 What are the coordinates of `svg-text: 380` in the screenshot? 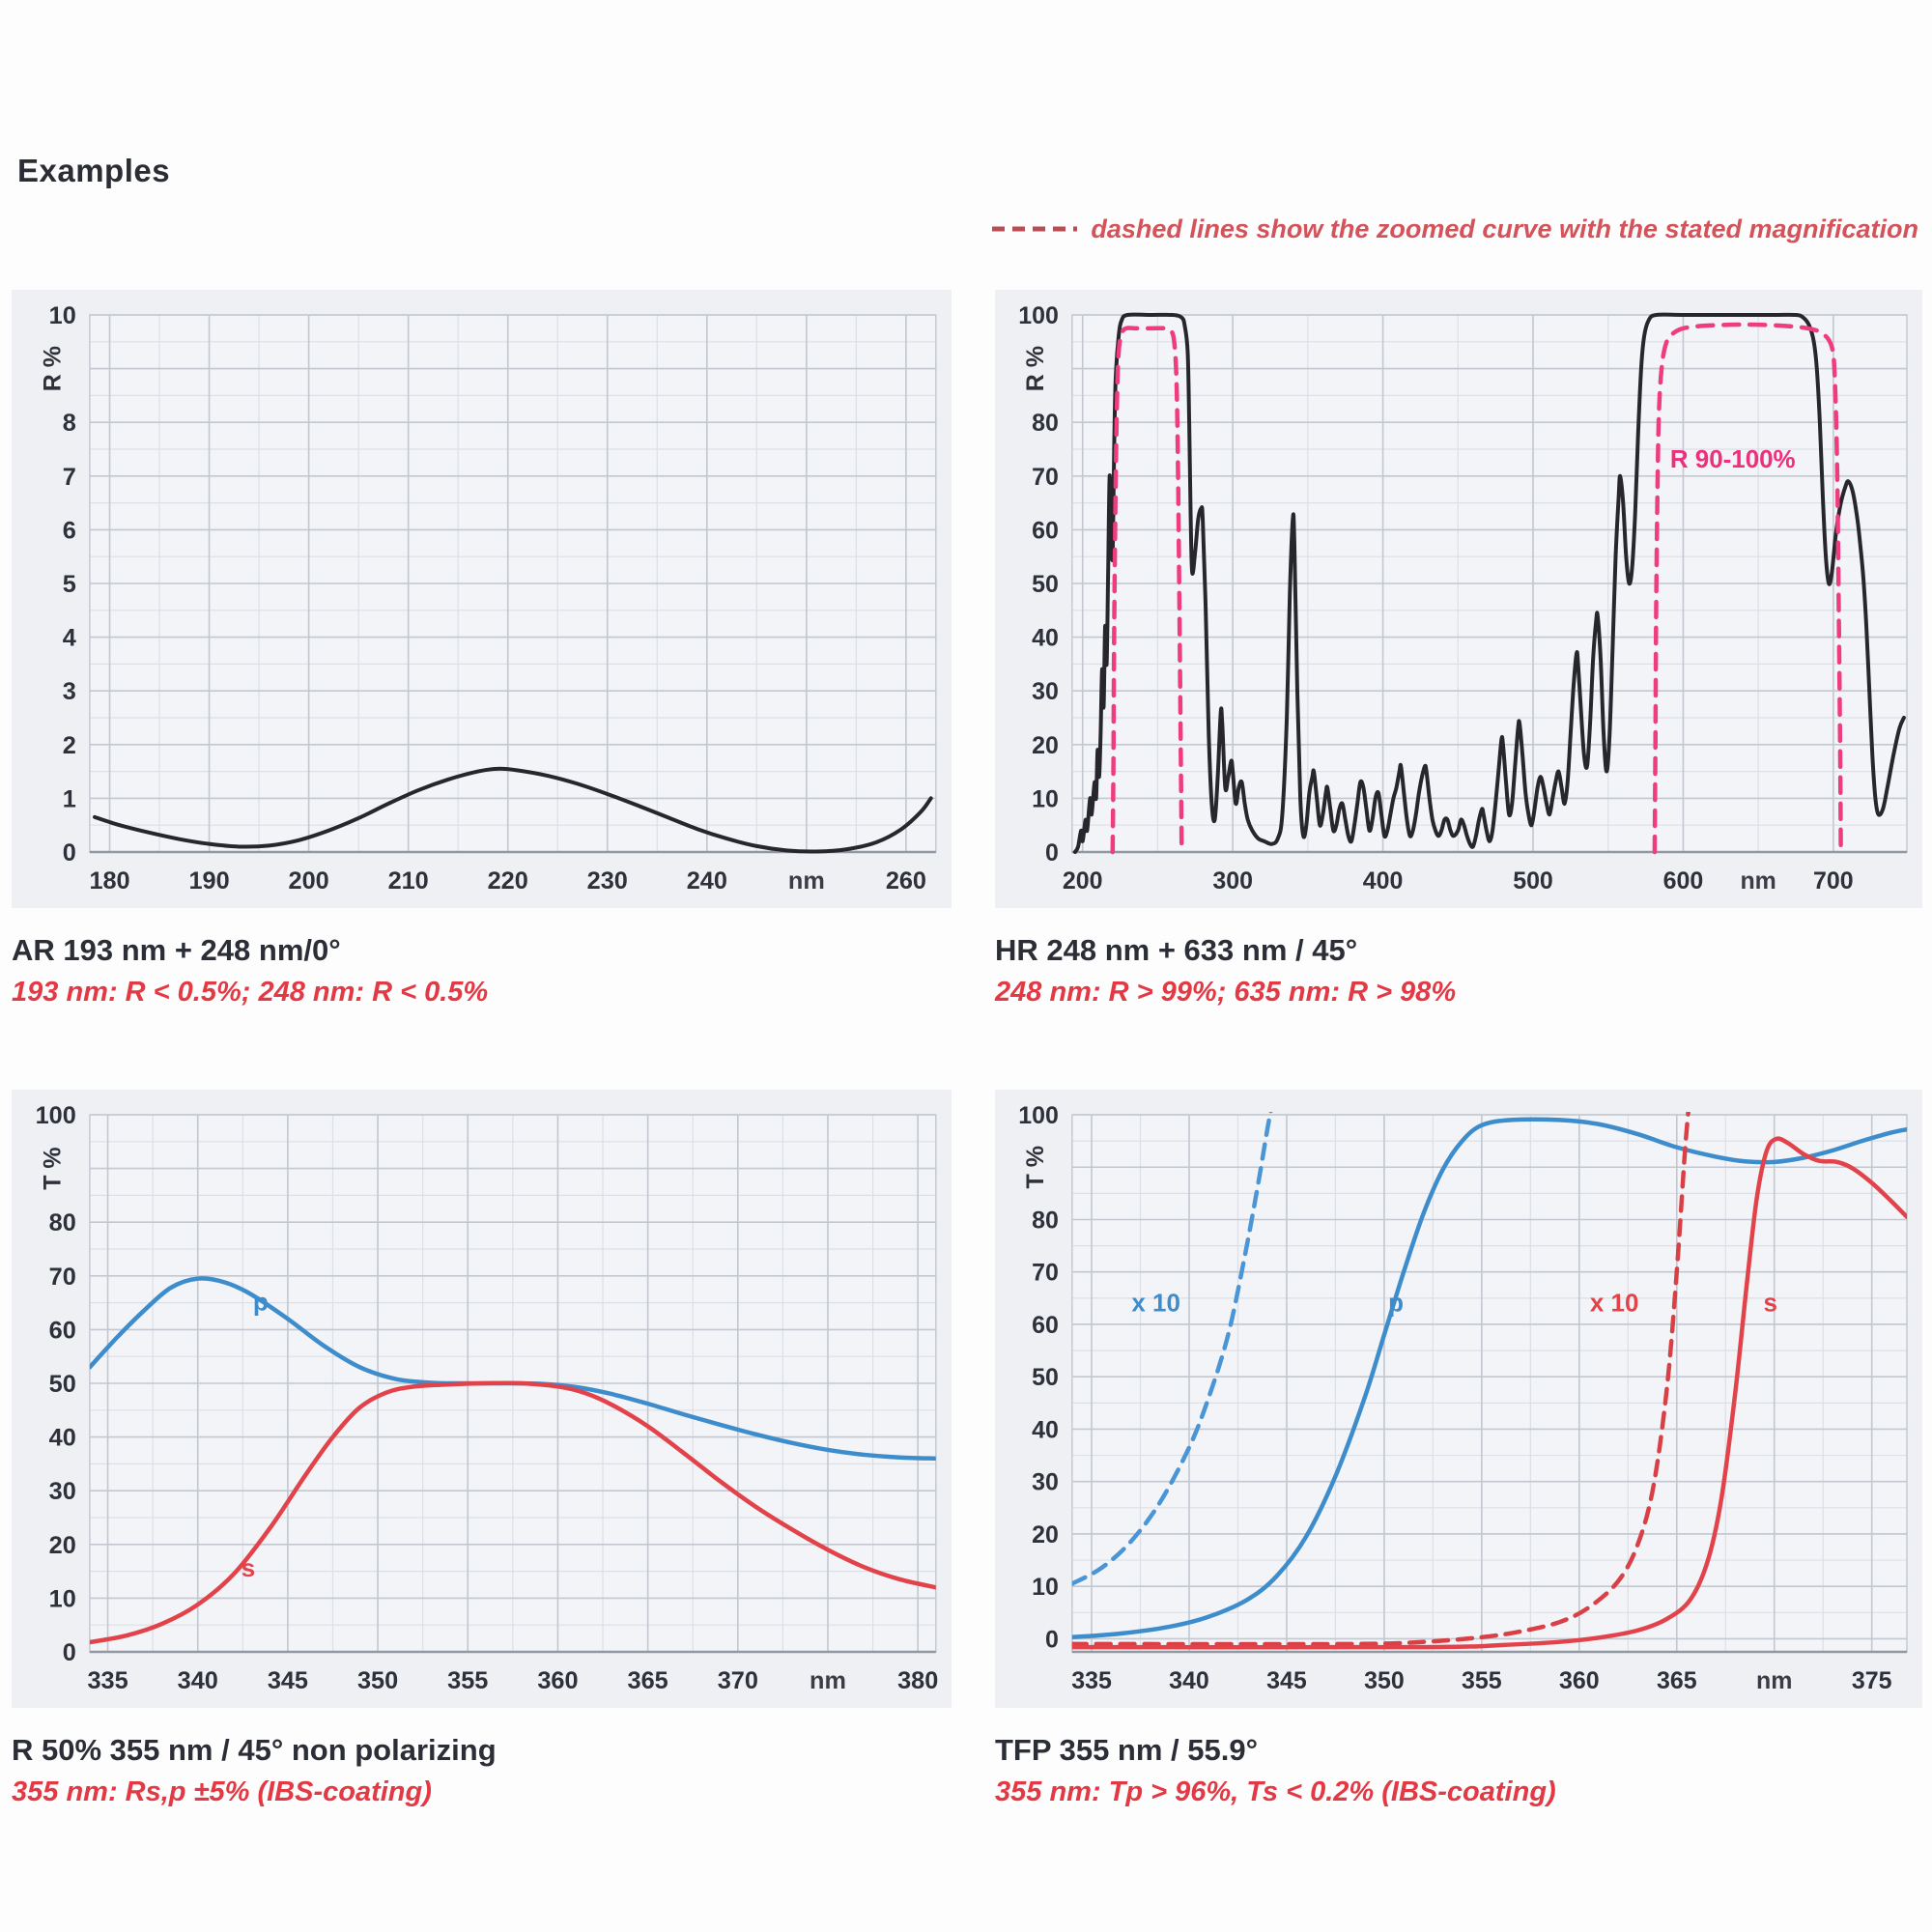 It's located at (917, 1680).